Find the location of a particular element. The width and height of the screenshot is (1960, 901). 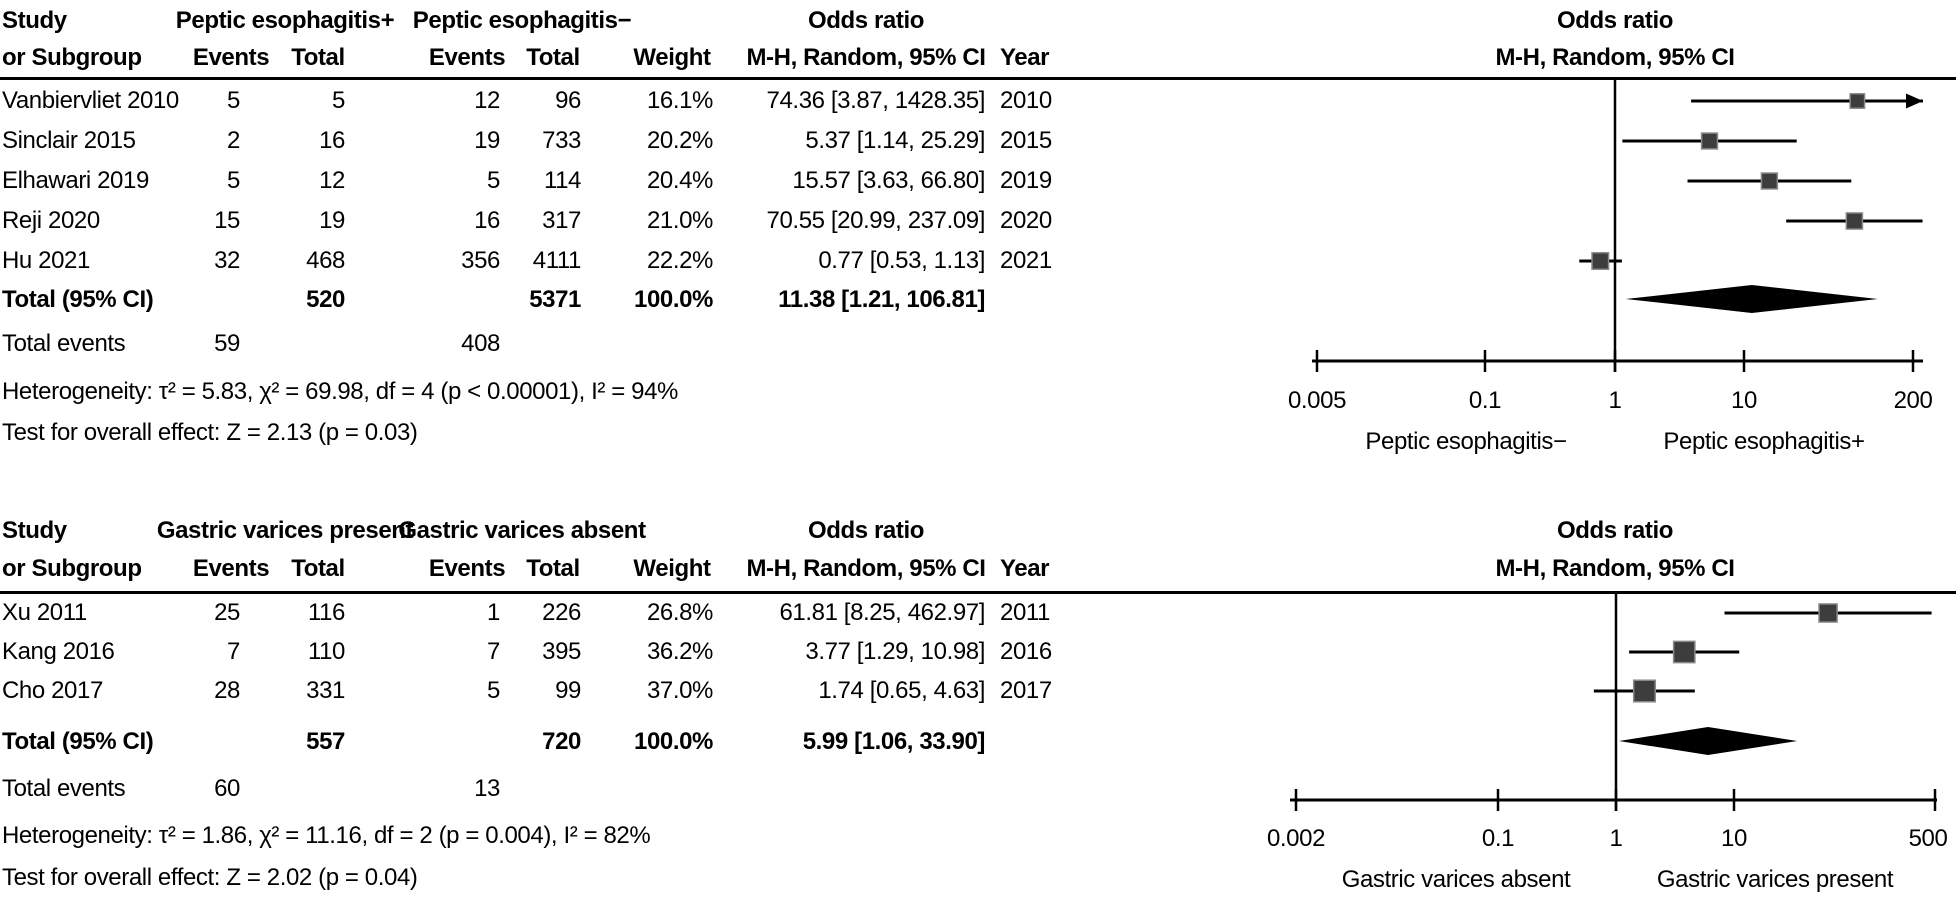

or-column-header-line2: M-H, Random, 95% CI is located at coordinates (866, 568).